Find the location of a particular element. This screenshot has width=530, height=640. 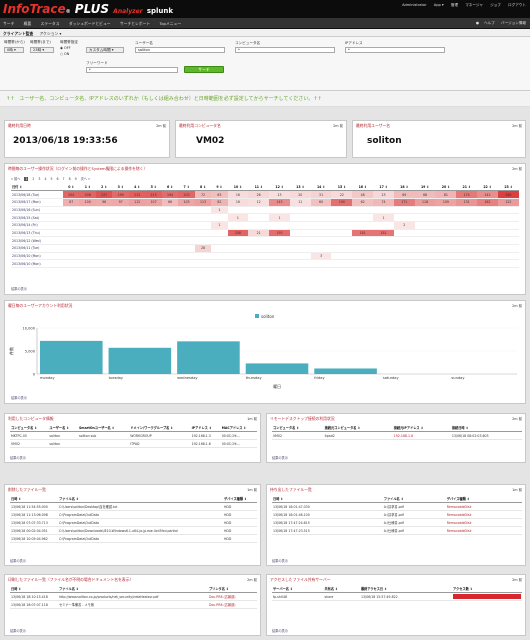

hour-column-header: 5 ↕ is located at coordinates (153, 187).